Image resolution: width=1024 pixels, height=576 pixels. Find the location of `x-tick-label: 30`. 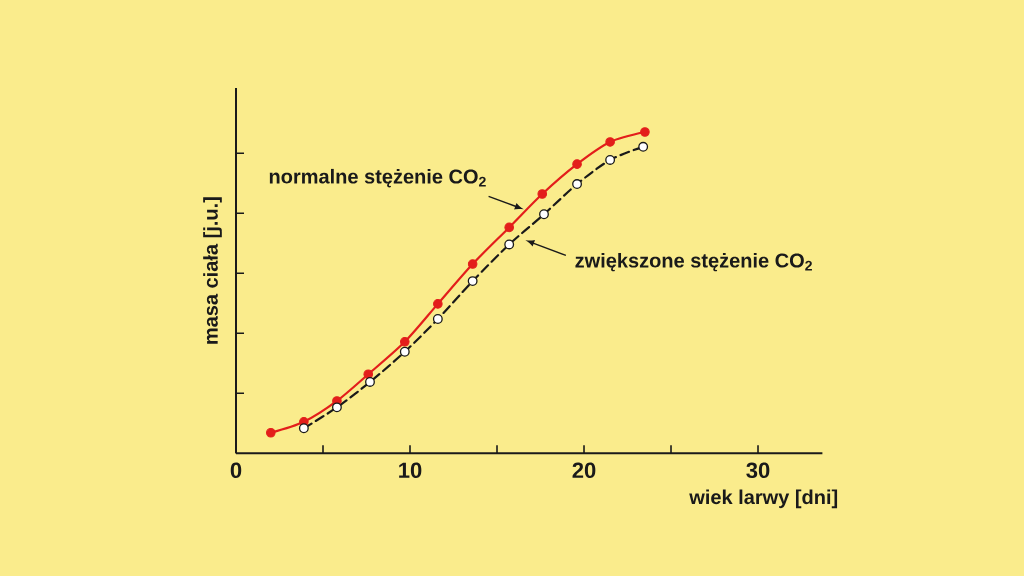

x-tick-label: 30 is located at coordinates (758, 470).